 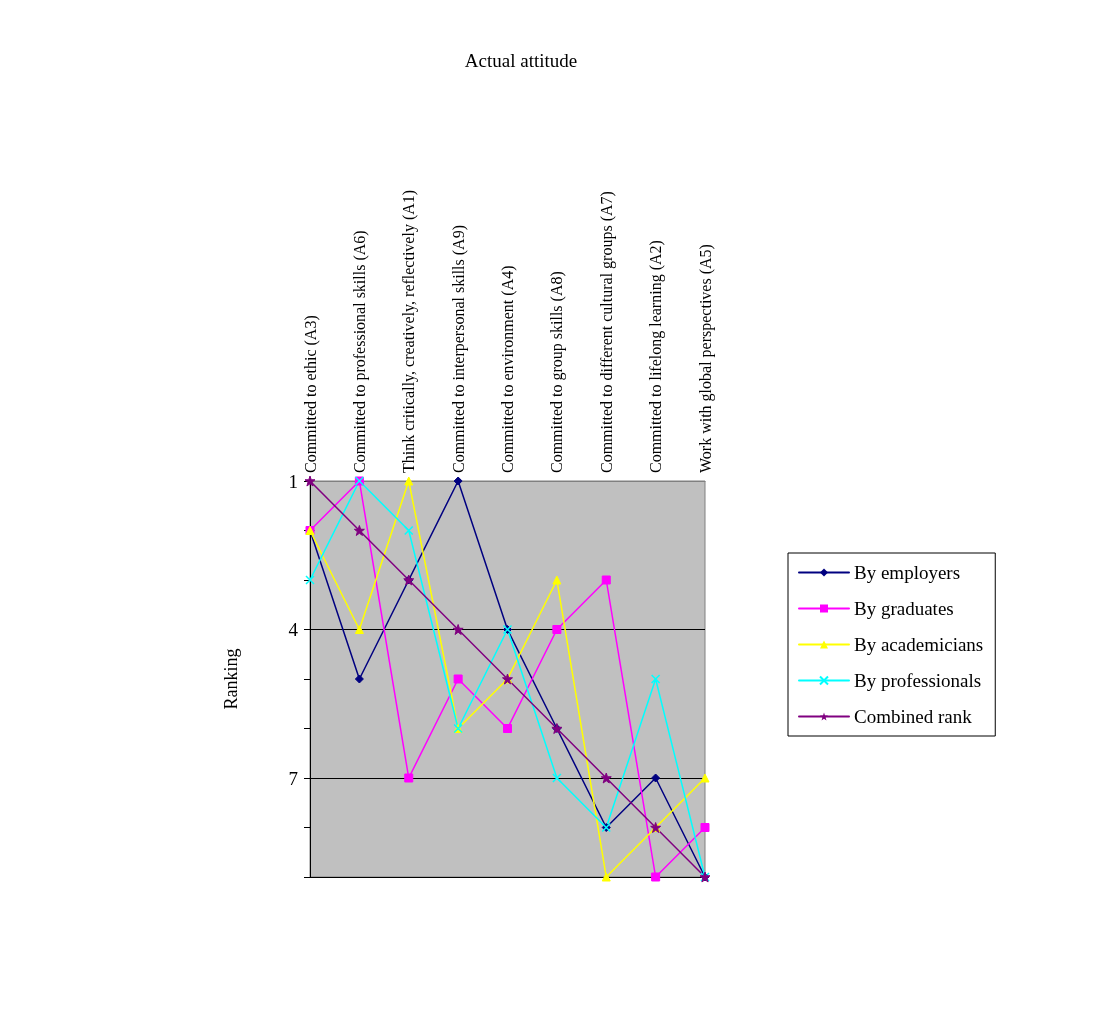 What do you see at coordinates (656, 356) in the screenshot?
I see `x-tick-label: Committed to lifelong learning (A2)` at bounding box center [656, 356].